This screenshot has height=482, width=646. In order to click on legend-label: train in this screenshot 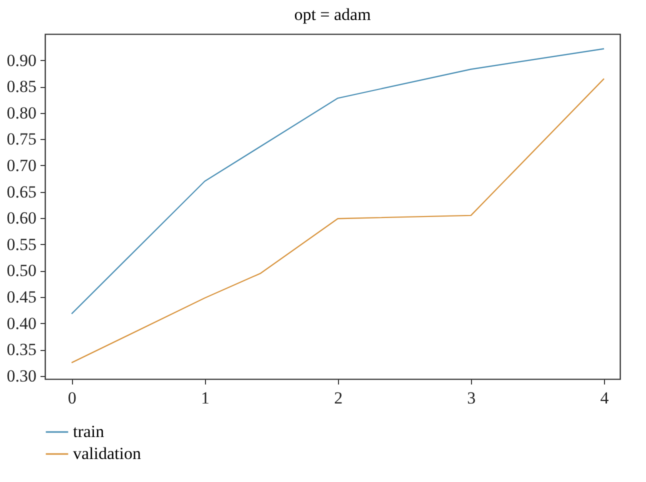, I will do `click(89, 431)`.